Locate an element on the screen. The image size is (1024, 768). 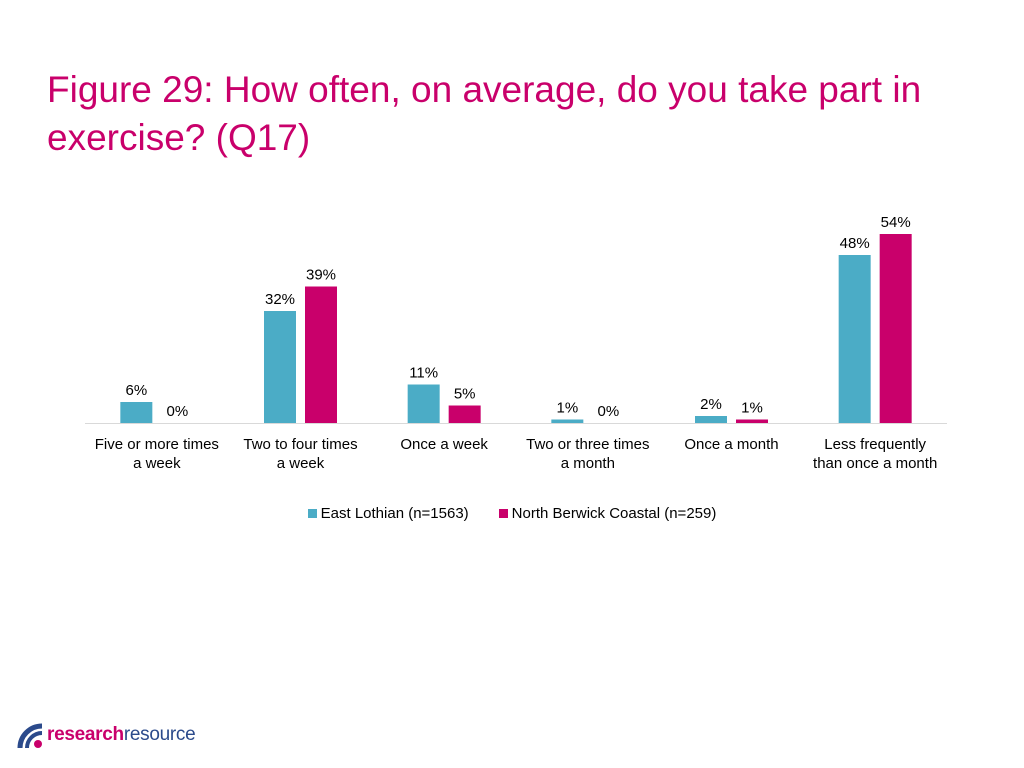
legend-item-east-lothian: East Lothian (n=1563) is located at coordinates (388, 513).